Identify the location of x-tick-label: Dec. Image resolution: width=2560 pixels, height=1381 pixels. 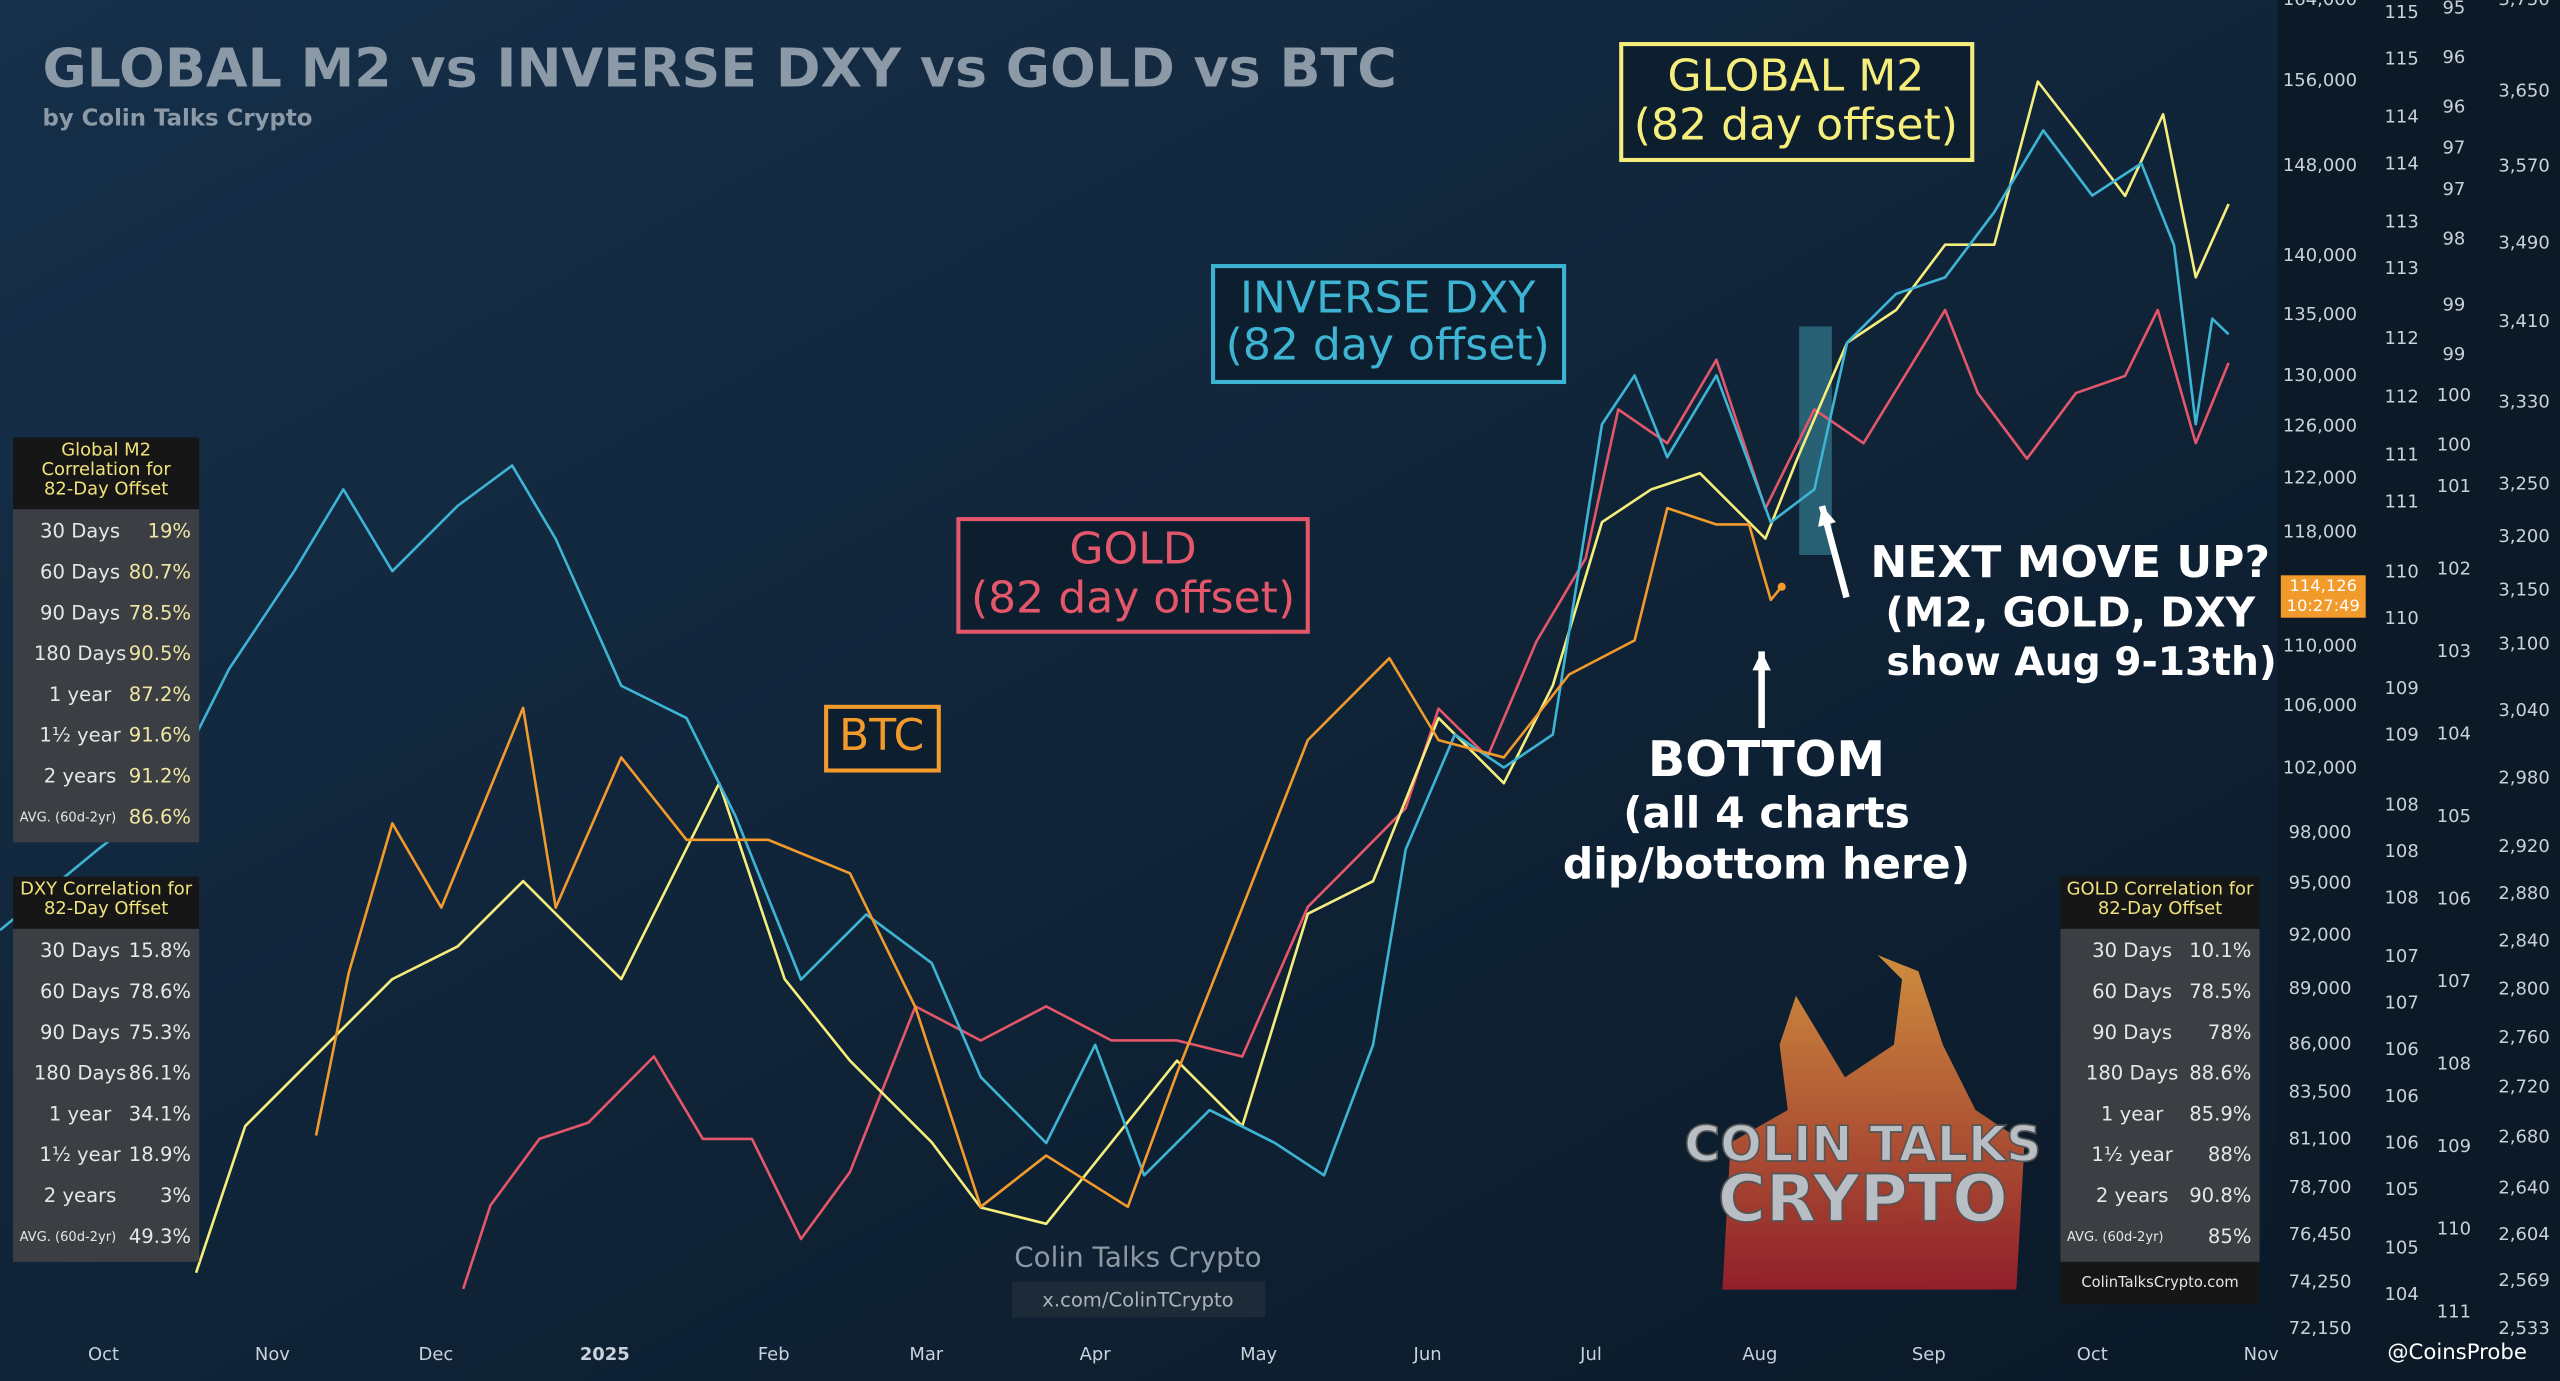
(436, 1354).